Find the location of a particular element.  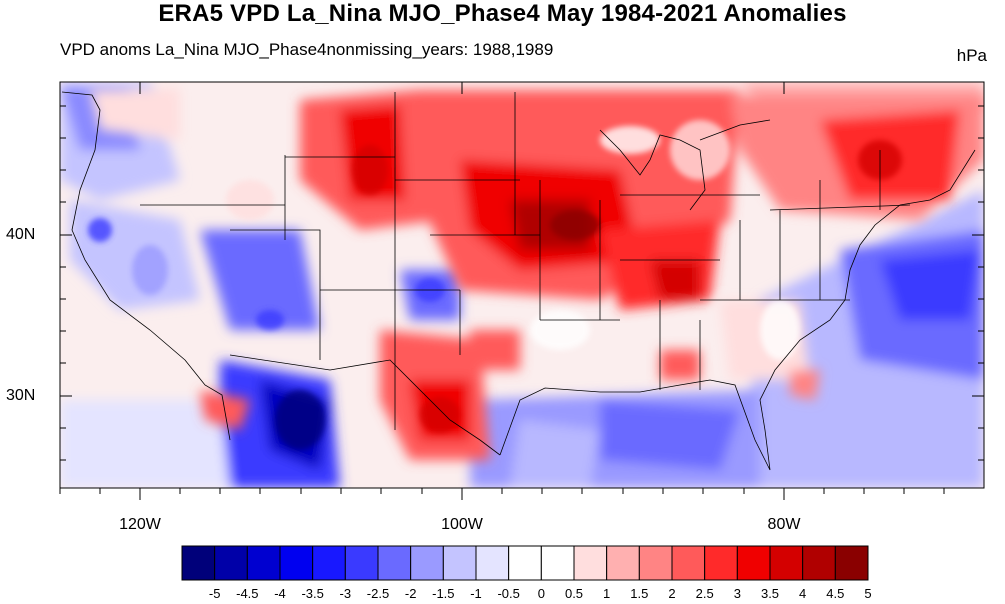

colorbar-tick-label: 4.5 is located at coordinates (835, 593).